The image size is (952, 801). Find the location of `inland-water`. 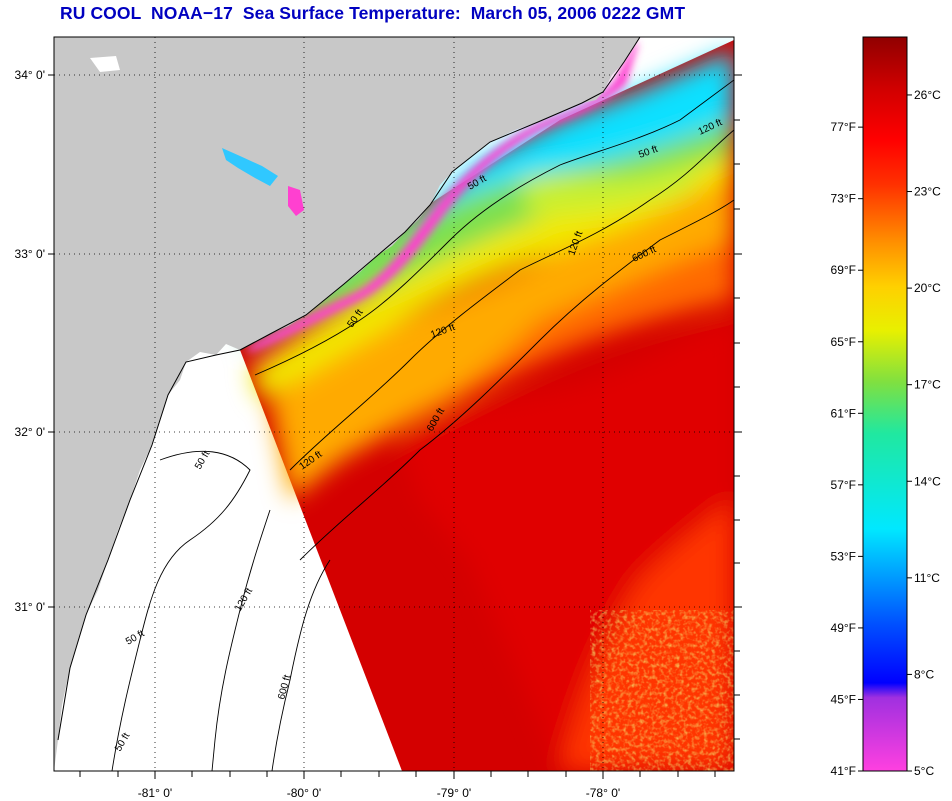

inland-water is located at coordinates (105, 64).